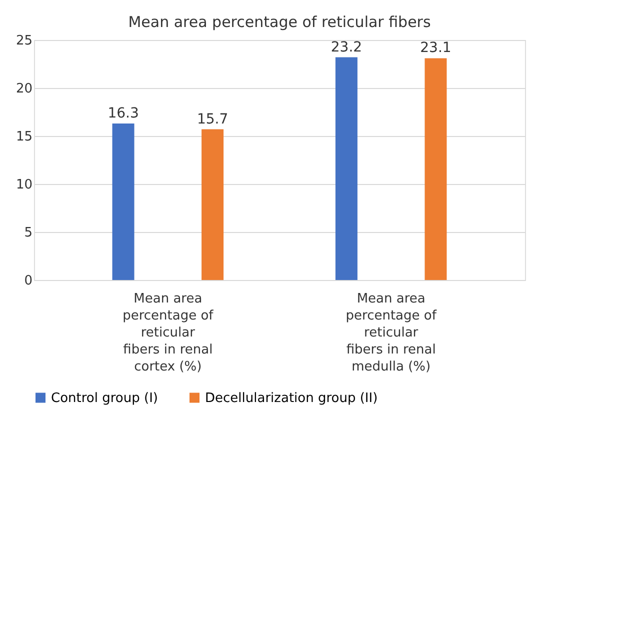  I want to click on legend-label: Decellularization group (II), so click(291, 398).